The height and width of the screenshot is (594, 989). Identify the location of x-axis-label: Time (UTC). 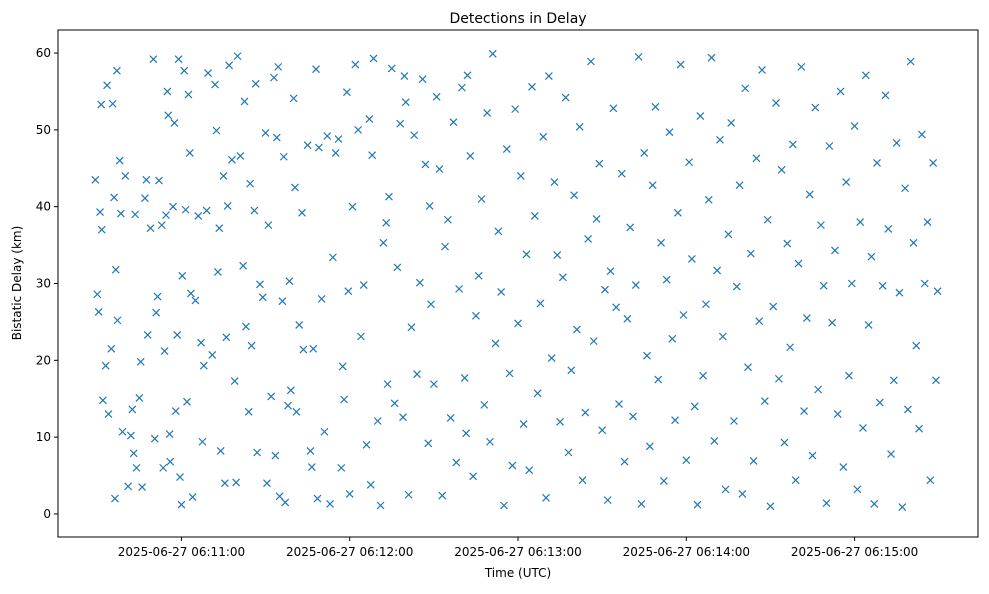
(517, 573).